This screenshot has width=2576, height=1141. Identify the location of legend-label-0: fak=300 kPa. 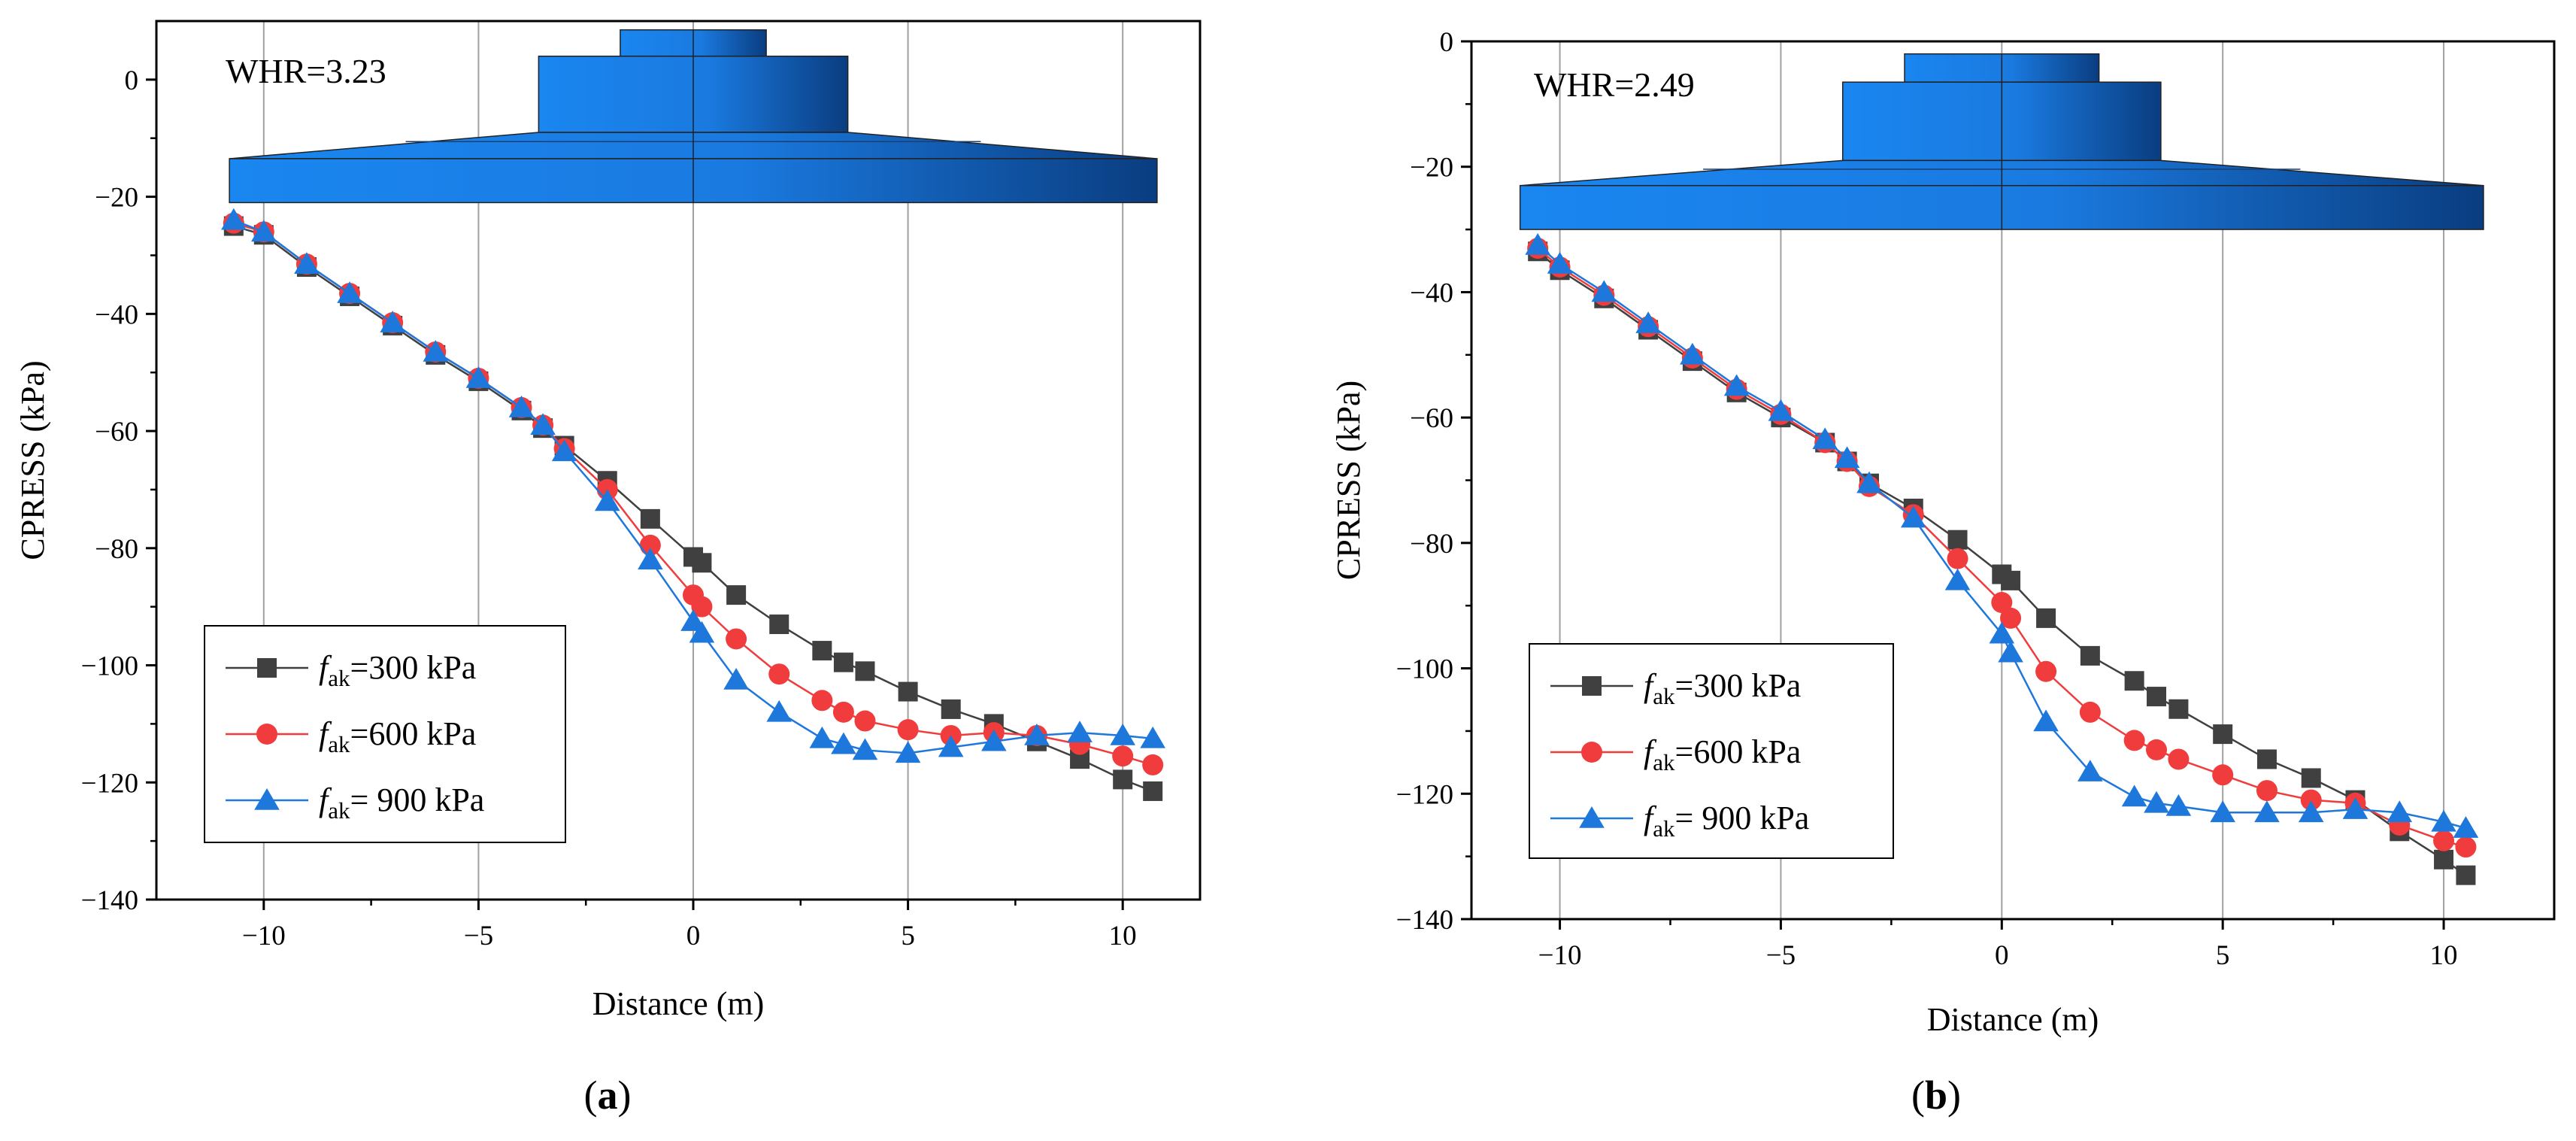
(397, 670).